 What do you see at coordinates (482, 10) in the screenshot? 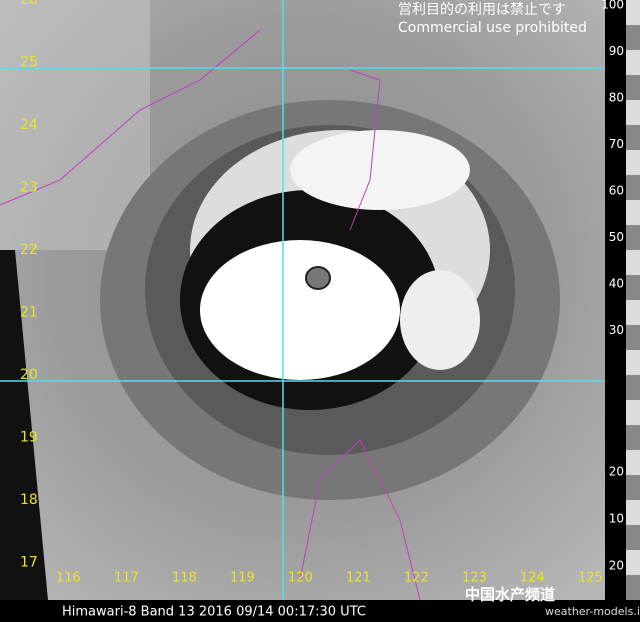
I see `notice: 営利目的の利用は禁止です` at bounding box center [482, 10].